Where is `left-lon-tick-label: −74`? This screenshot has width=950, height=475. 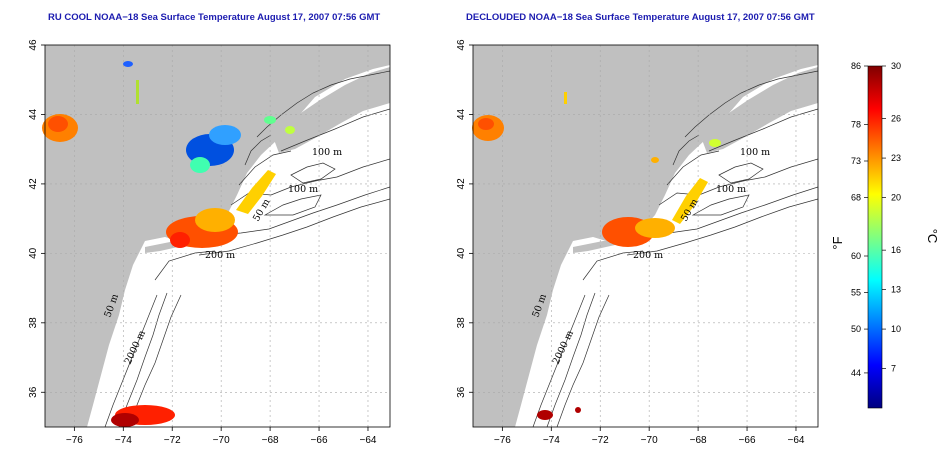
left-lon-tick-label: −74 is located at coordinates (123, 440).